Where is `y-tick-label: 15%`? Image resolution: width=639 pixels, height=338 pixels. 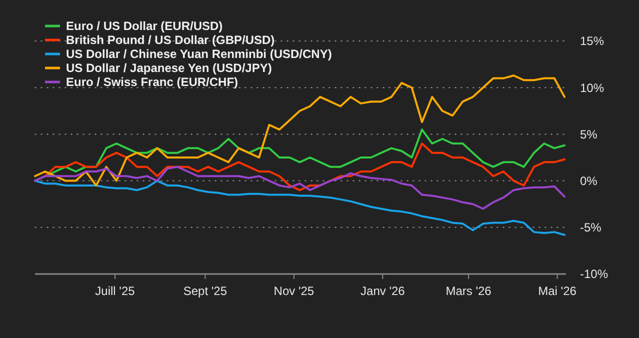
y-tick-label: 15% is located at coordinates (592, 41).